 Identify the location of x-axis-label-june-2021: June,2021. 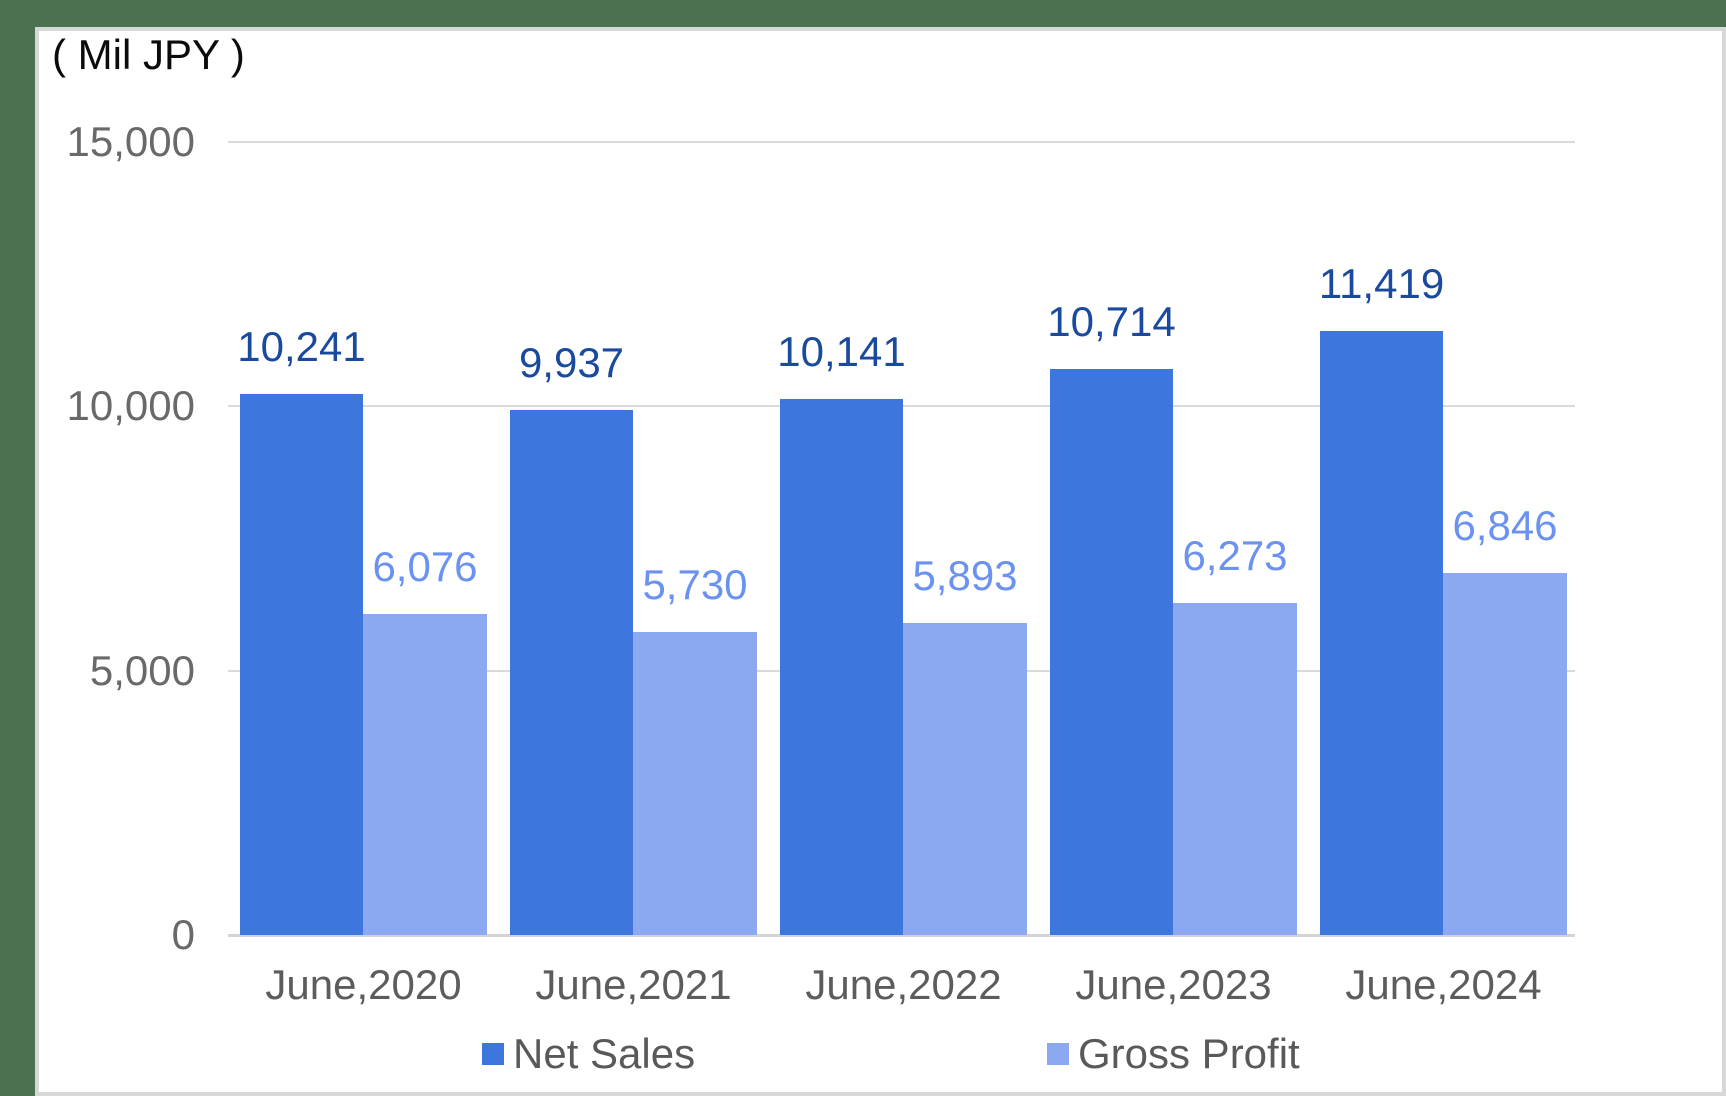
(633, 984).